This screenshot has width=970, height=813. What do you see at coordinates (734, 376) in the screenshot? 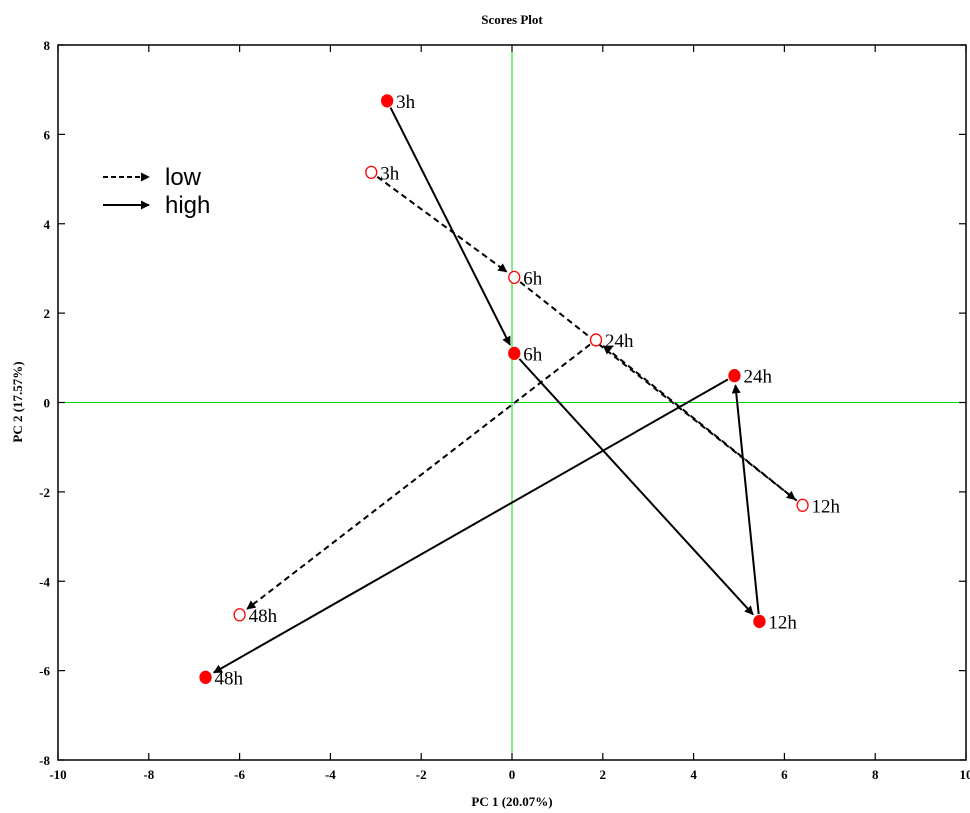
I see `high-point-24h` at bounding box center [734, 376].